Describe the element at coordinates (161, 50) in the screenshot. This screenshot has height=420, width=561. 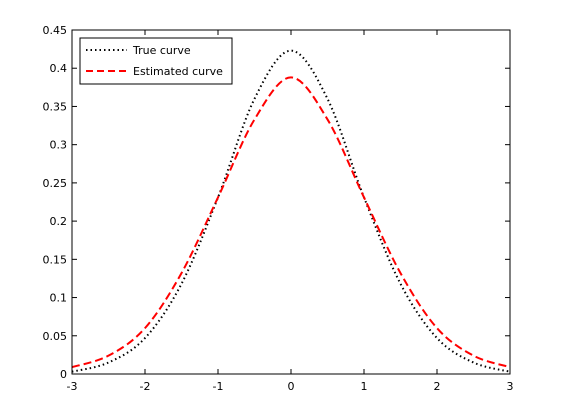
I see `legend-label-true-curve: True curve` at that location.